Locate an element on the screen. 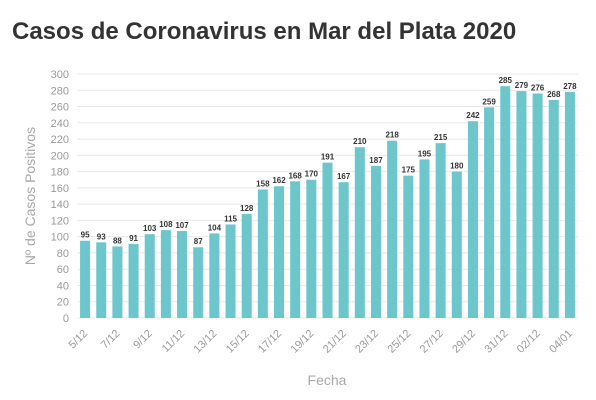 This screenshot has width=596, height=400. data-label: 175 is located at coordinates (409, 170).